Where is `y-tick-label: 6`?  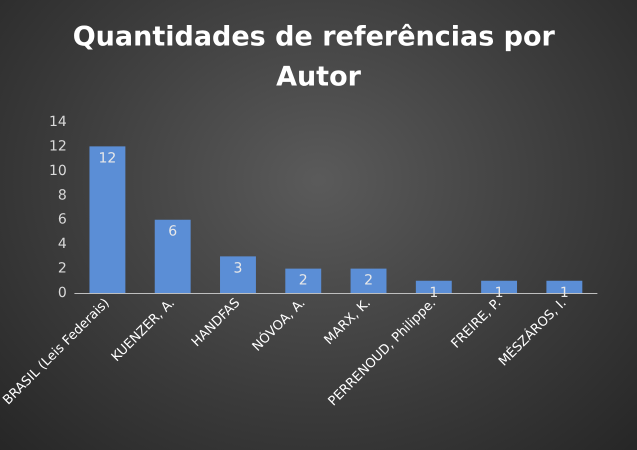
y-tick-label: 6 is located at coordinates (62, 220).